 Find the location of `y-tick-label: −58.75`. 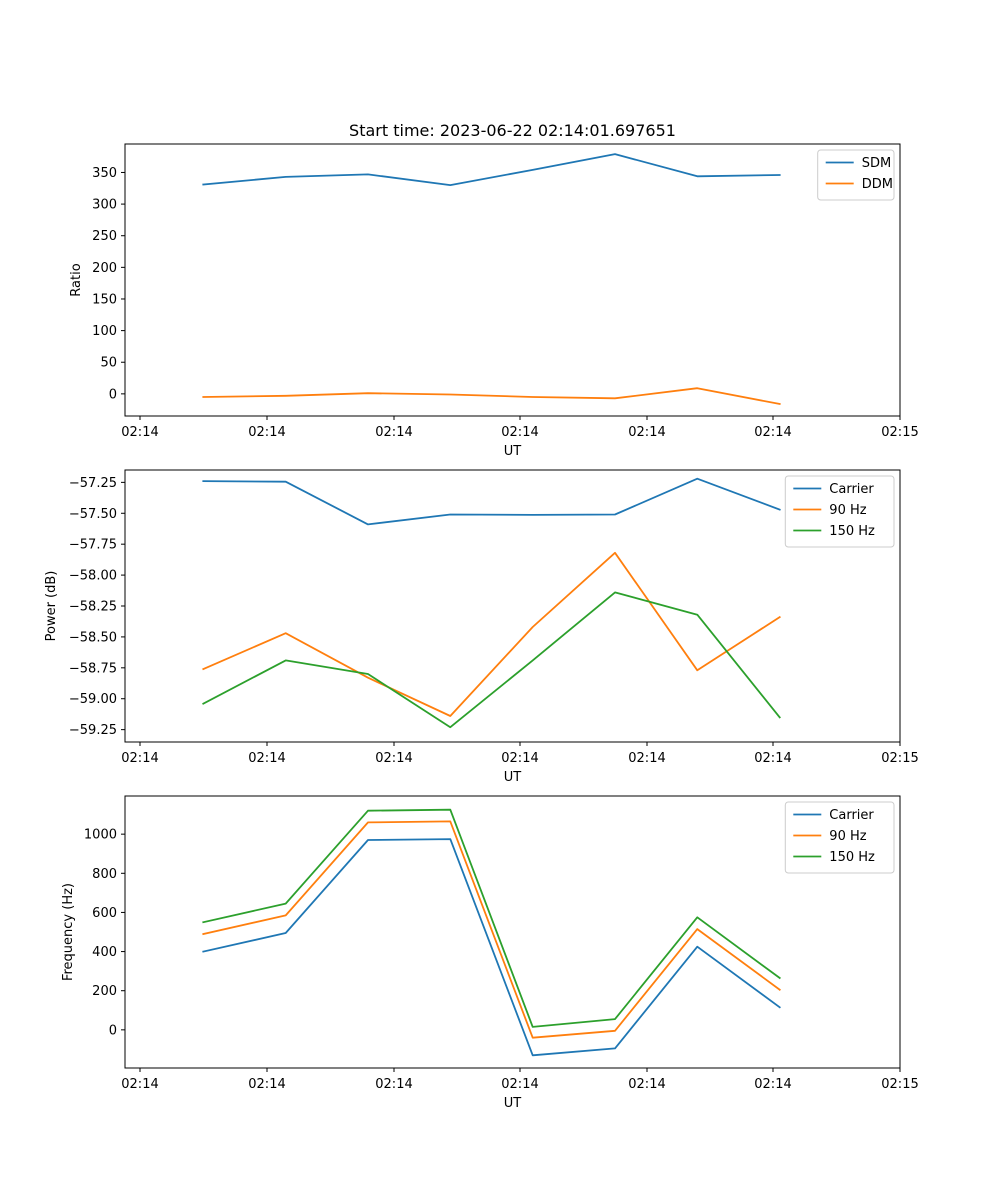

y-tick-label: −58.75 is located at coordinates (93, 668).